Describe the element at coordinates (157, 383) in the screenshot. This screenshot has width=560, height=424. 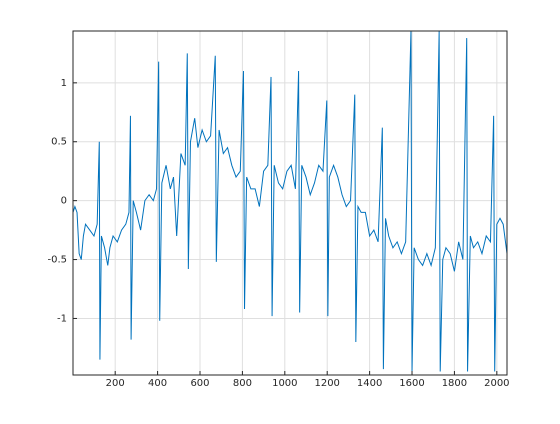
I see `x-tick-label: 400` at that location.